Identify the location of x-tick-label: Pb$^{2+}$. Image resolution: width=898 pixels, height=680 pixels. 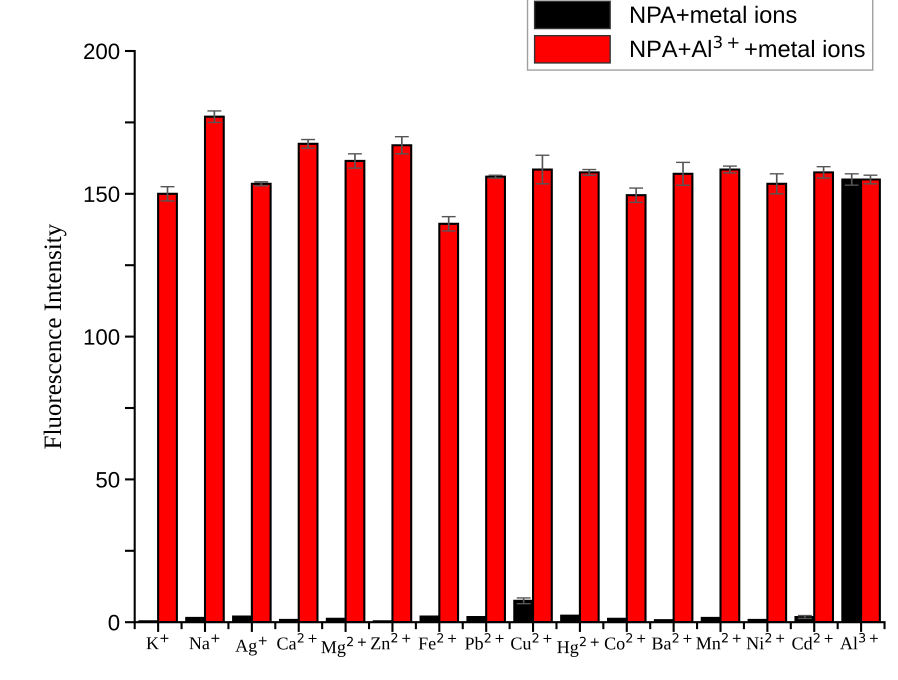
(484, 641).